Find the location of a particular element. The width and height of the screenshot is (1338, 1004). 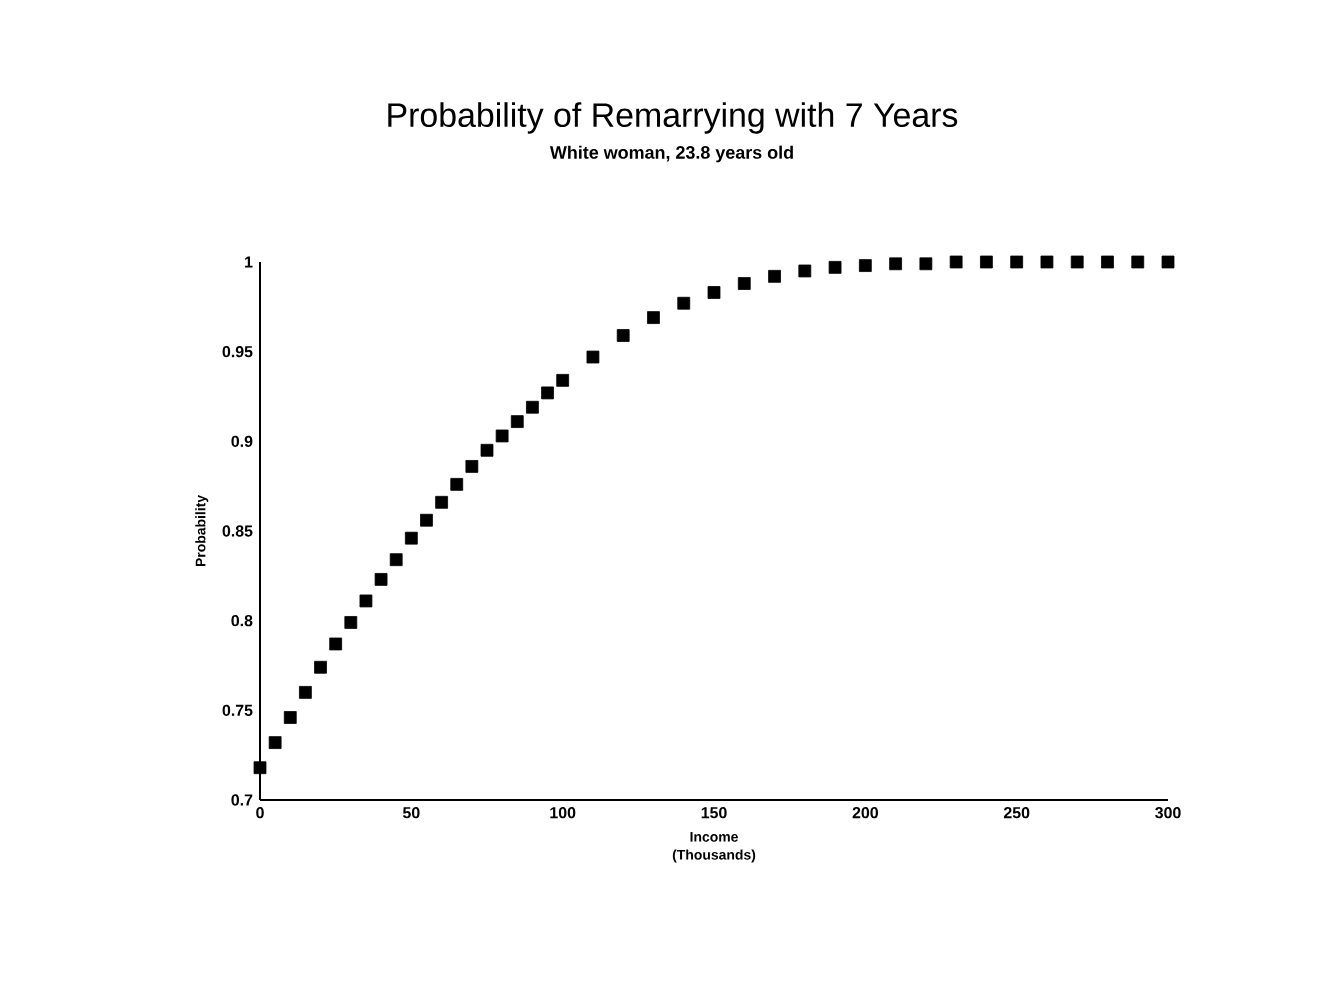

chart-subtitle: White woman, 23.8 years old is located at coordinates (671, 154).